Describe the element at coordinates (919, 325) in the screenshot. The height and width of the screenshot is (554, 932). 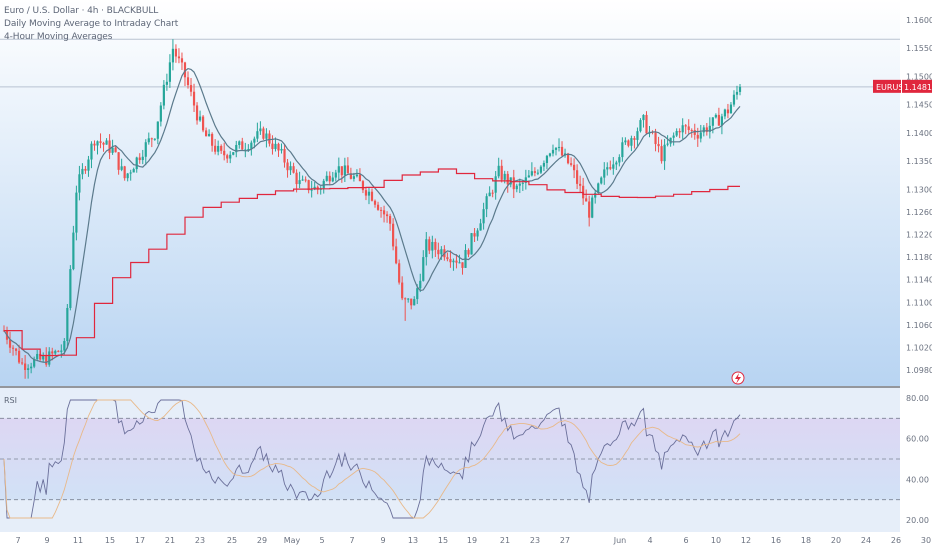
I see `y-tick-label: 1.10600` at that location.